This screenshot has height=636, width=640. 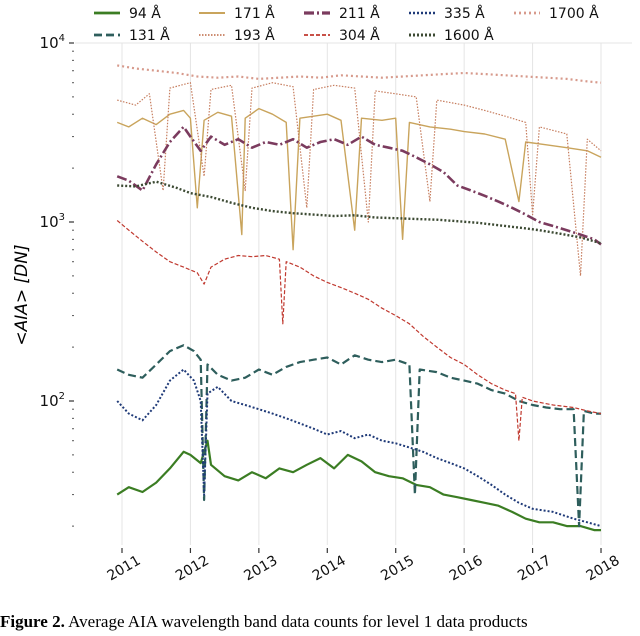 What do you see at coordinates (397, 569) in the screenshot?
I see `x-tick-label: 2015` at bounding box center [397, 569].